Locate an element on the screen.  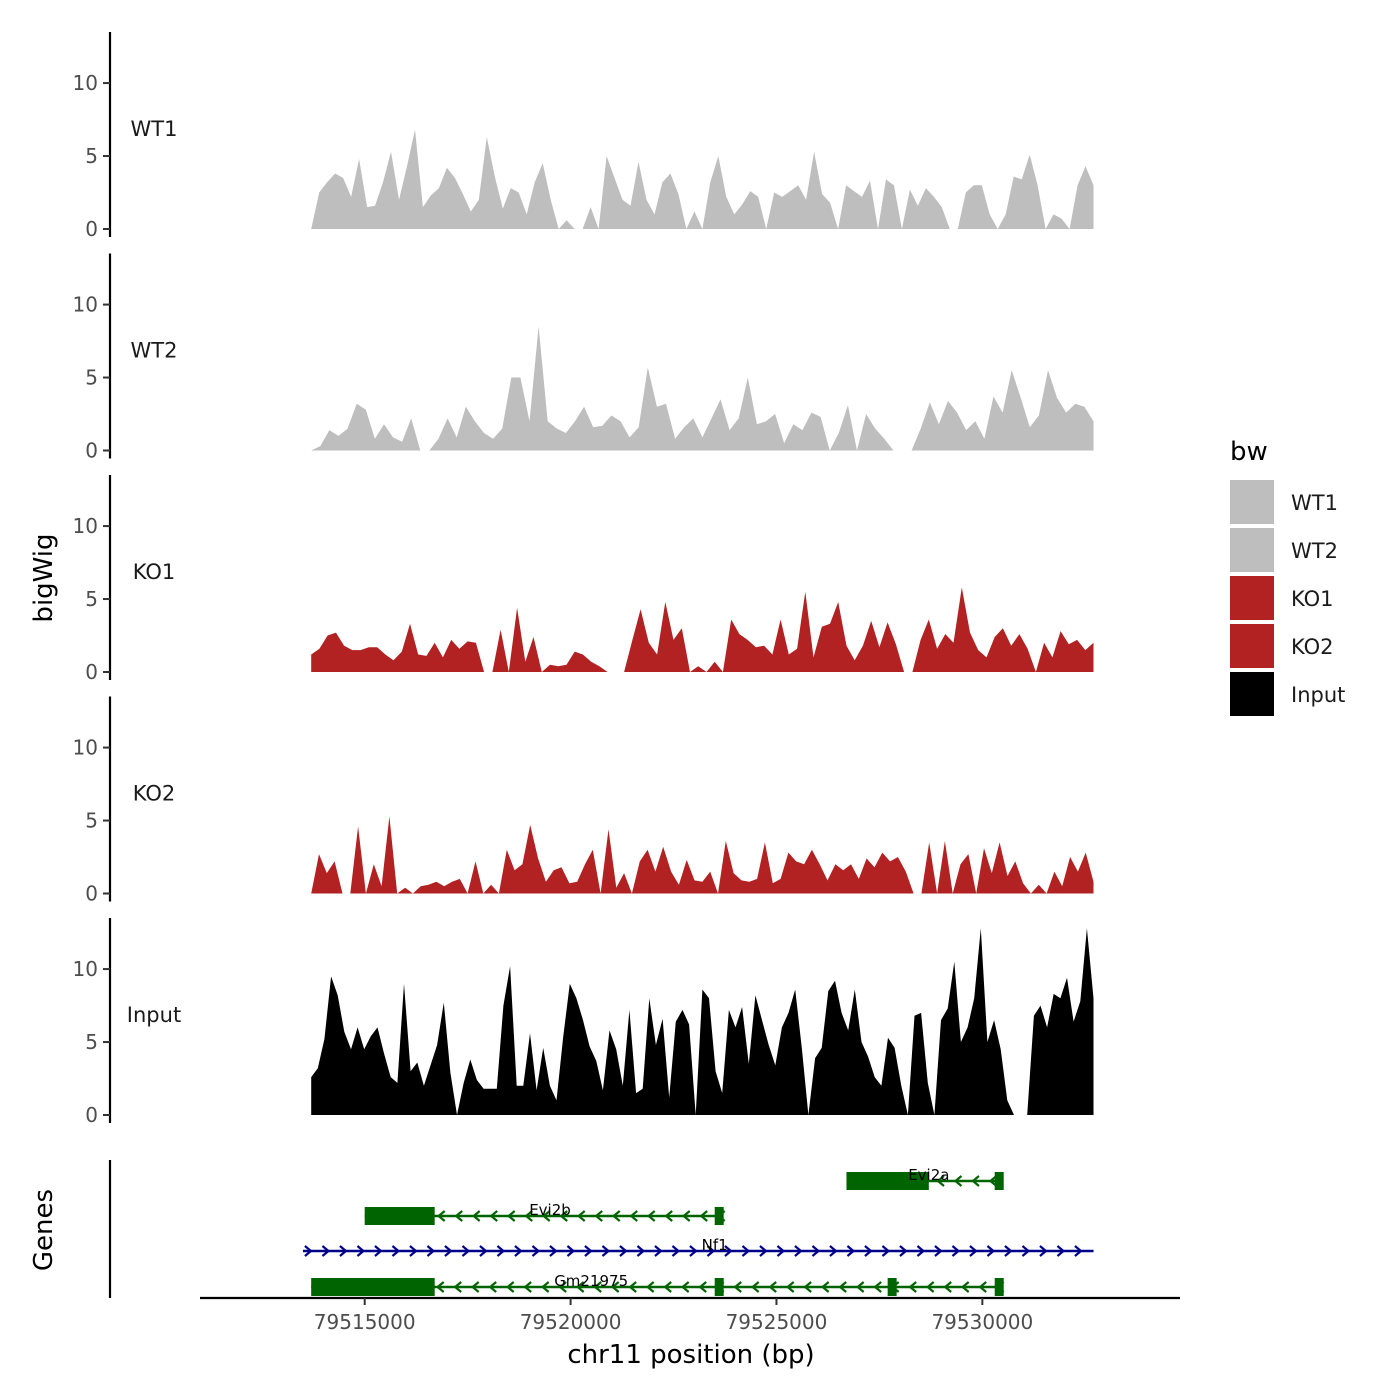
x-tick-label: 79530000 is located at coordinates (982, 1322).